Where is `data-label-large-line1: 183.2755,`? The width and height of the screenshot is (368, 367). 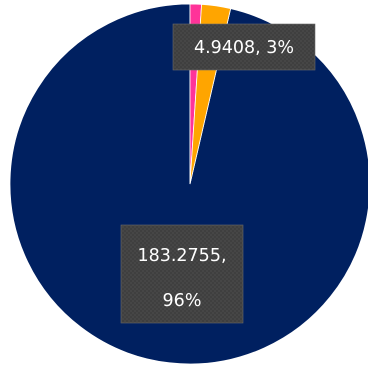
data-label-large-line1: 183.2755, is located at coordinates (181, 256).